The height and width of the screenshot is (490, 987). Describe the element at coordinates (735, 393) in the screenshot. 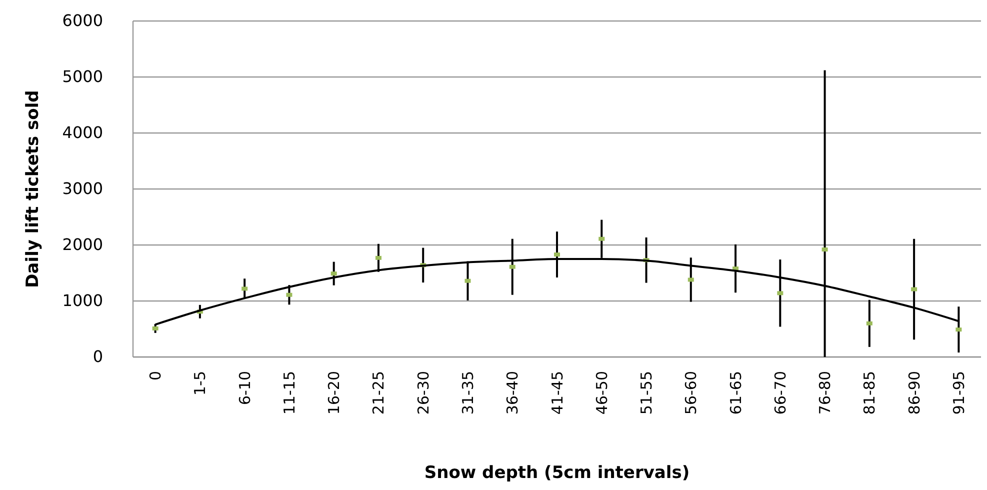

I see `x-tick-label: 61-65` at that location.